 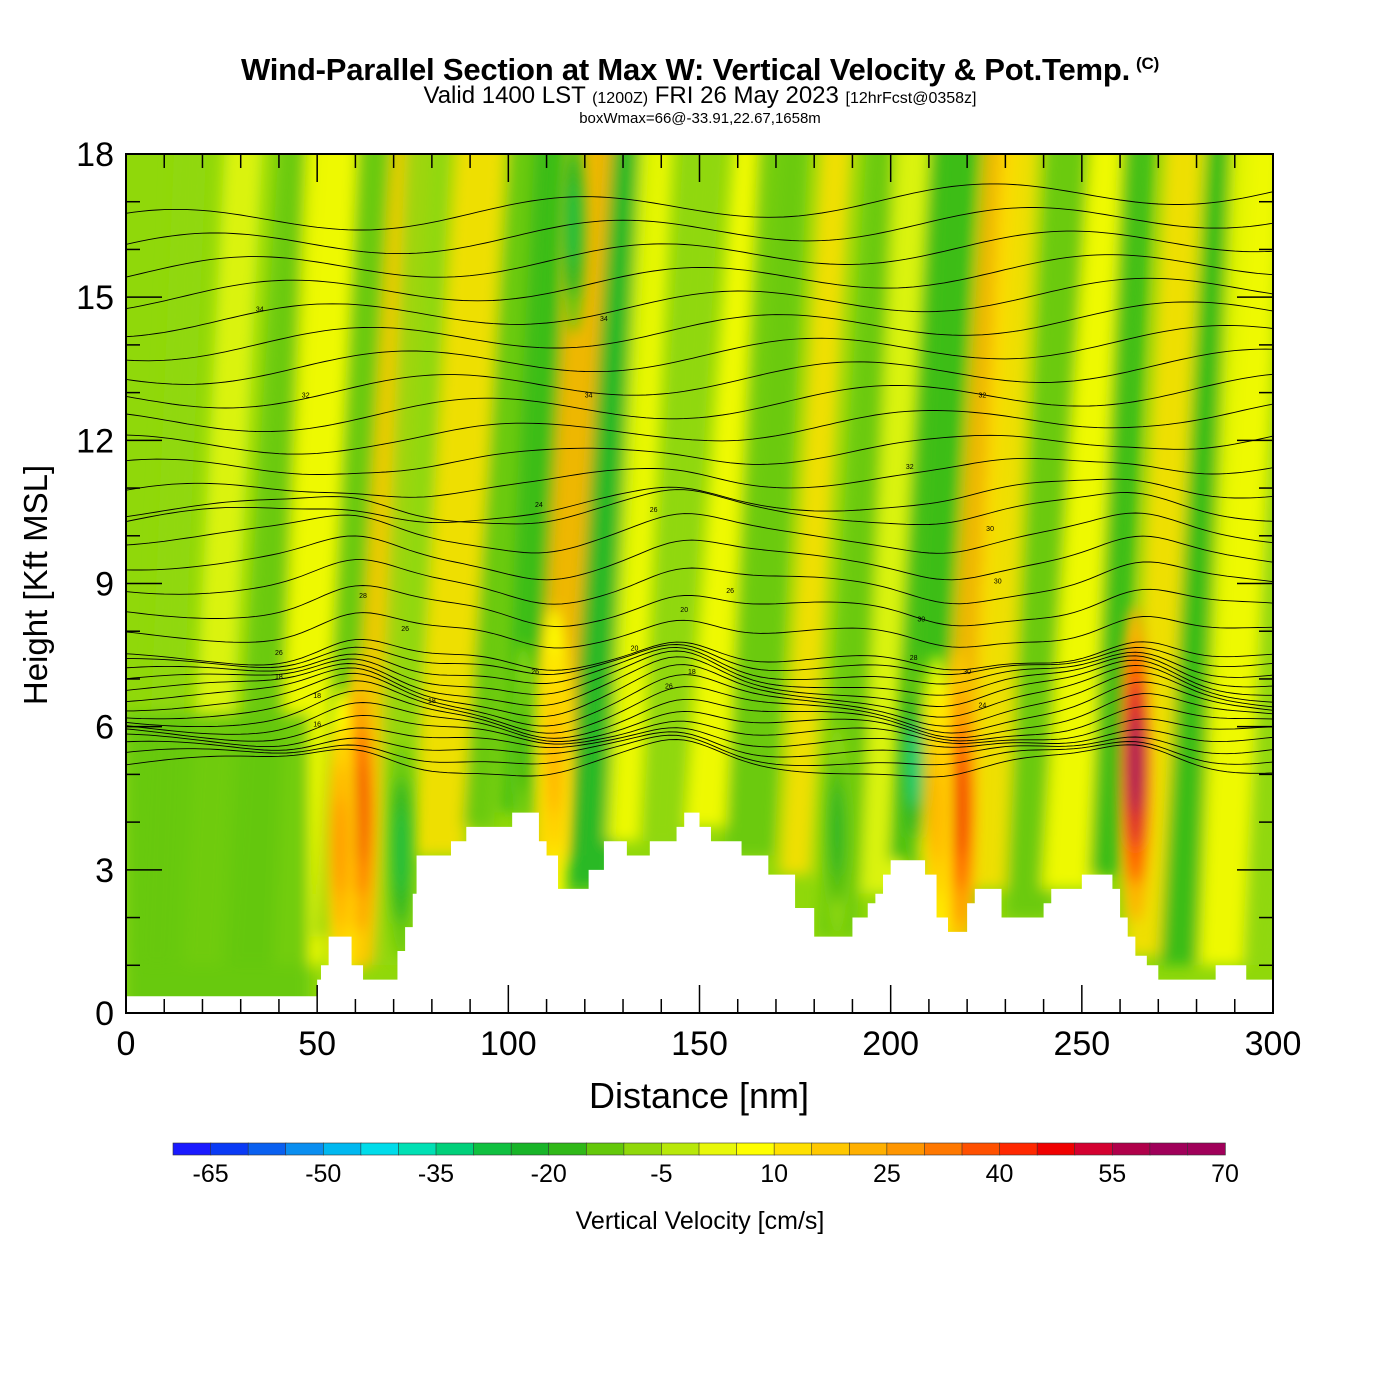 I want to click on utc-time: (1200Z), so click(x=620, y=98).